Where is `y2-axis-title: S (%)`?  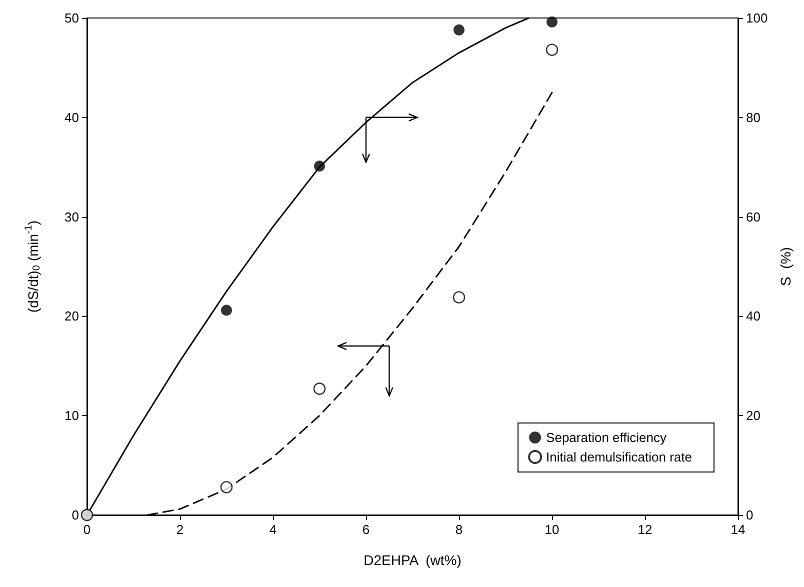
y2-axis-title: S (%) is located at coordinates (786, 266).